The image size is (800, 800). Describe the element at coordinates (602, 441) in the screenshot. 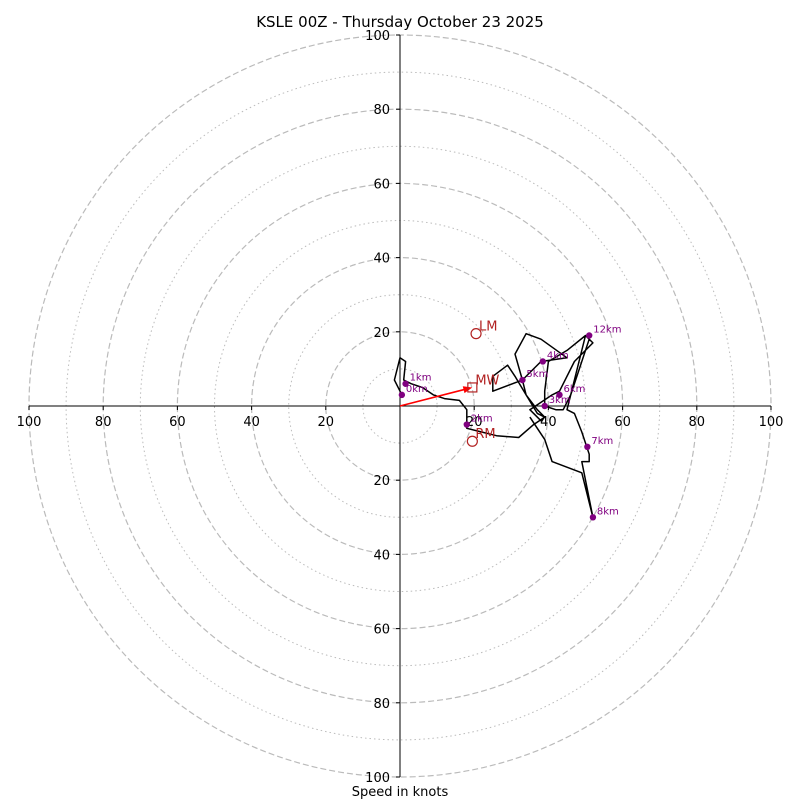

I see `height-label-7km: 7km` at that location.